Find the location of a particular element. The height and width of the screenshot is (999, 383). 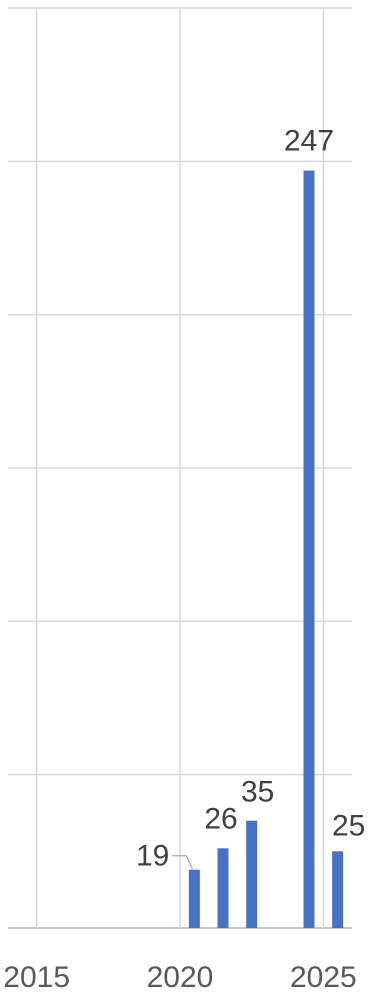

data-label: 26 is located at coordinates (220, 818).